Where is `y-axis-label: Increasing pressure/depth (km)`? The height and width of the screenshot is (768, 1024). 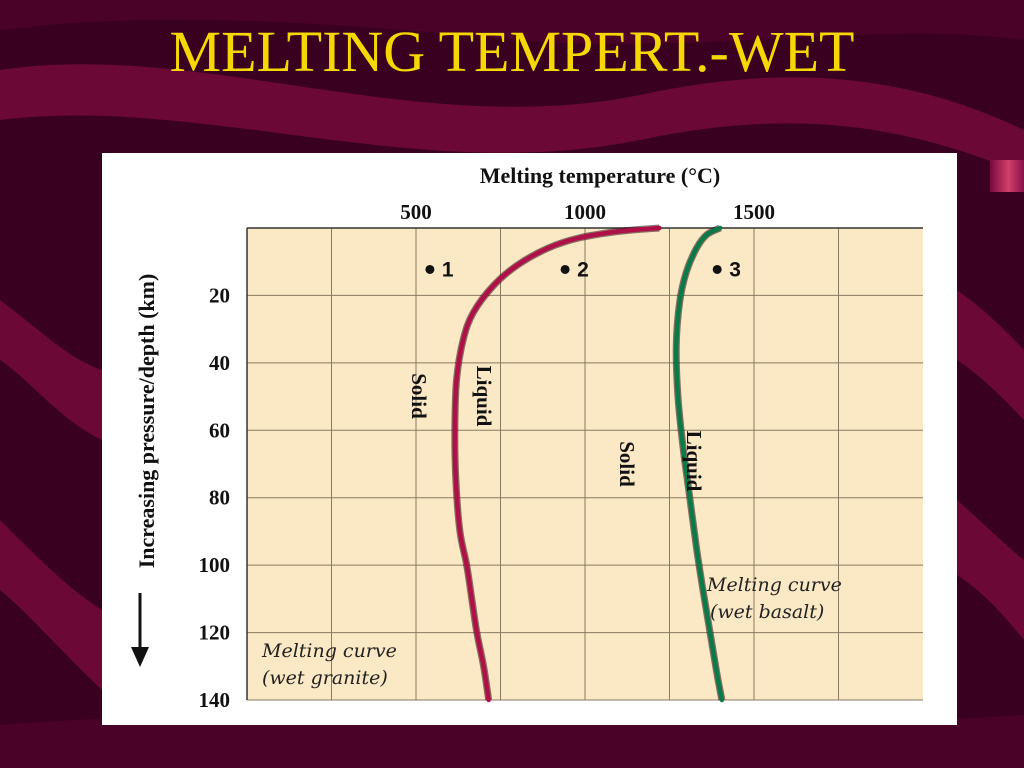 y-axis-label: Increasing pressure/depth (km) is located at coordinates (146, 421).